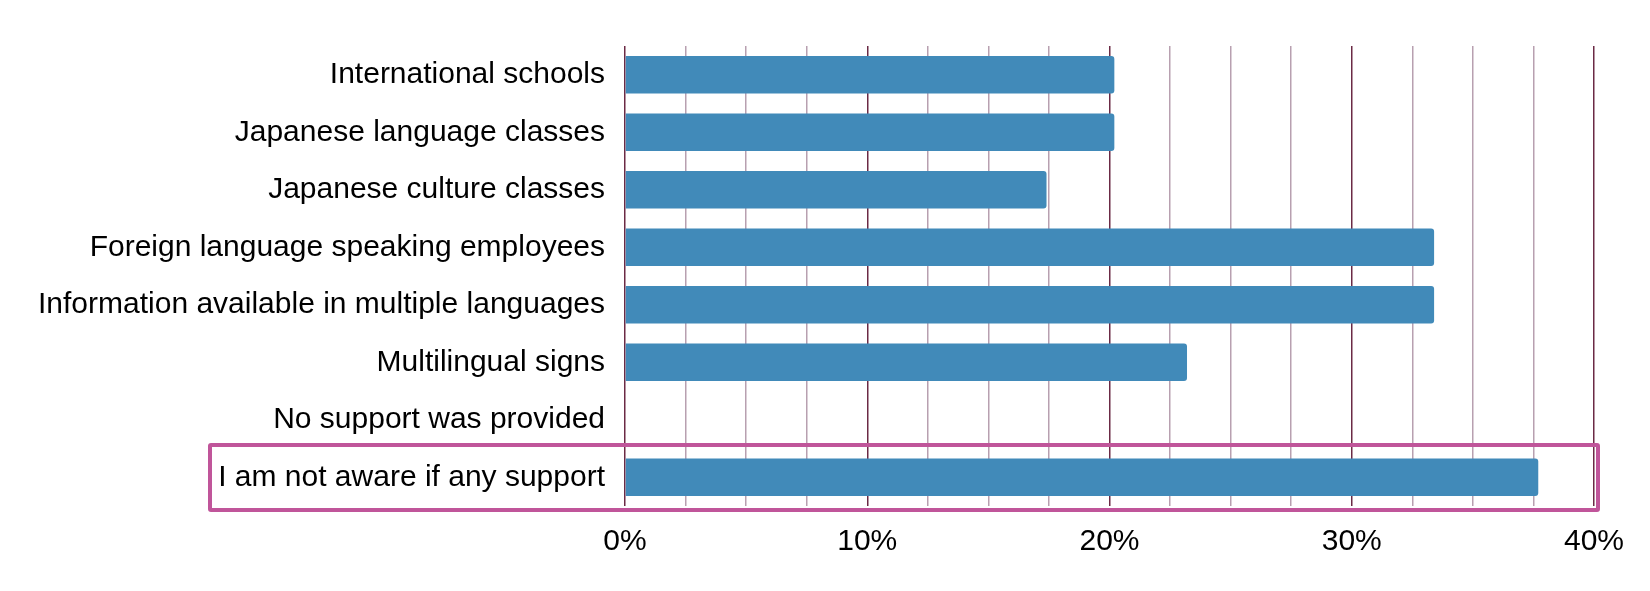 This screenshot has width=1650, height=591. Describe the element at coordinates (1593, 540) in the screenshot. I see `x-tick-label: 40%` at that location.